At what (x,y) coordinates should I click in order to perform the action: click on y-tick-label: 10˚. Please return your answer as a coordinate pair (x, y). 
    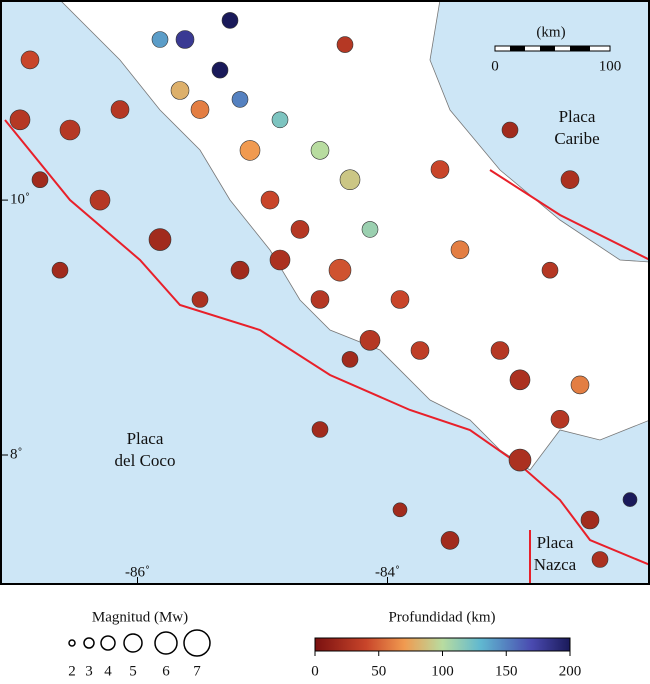
    Looking at the image, I should click on (20, 200).